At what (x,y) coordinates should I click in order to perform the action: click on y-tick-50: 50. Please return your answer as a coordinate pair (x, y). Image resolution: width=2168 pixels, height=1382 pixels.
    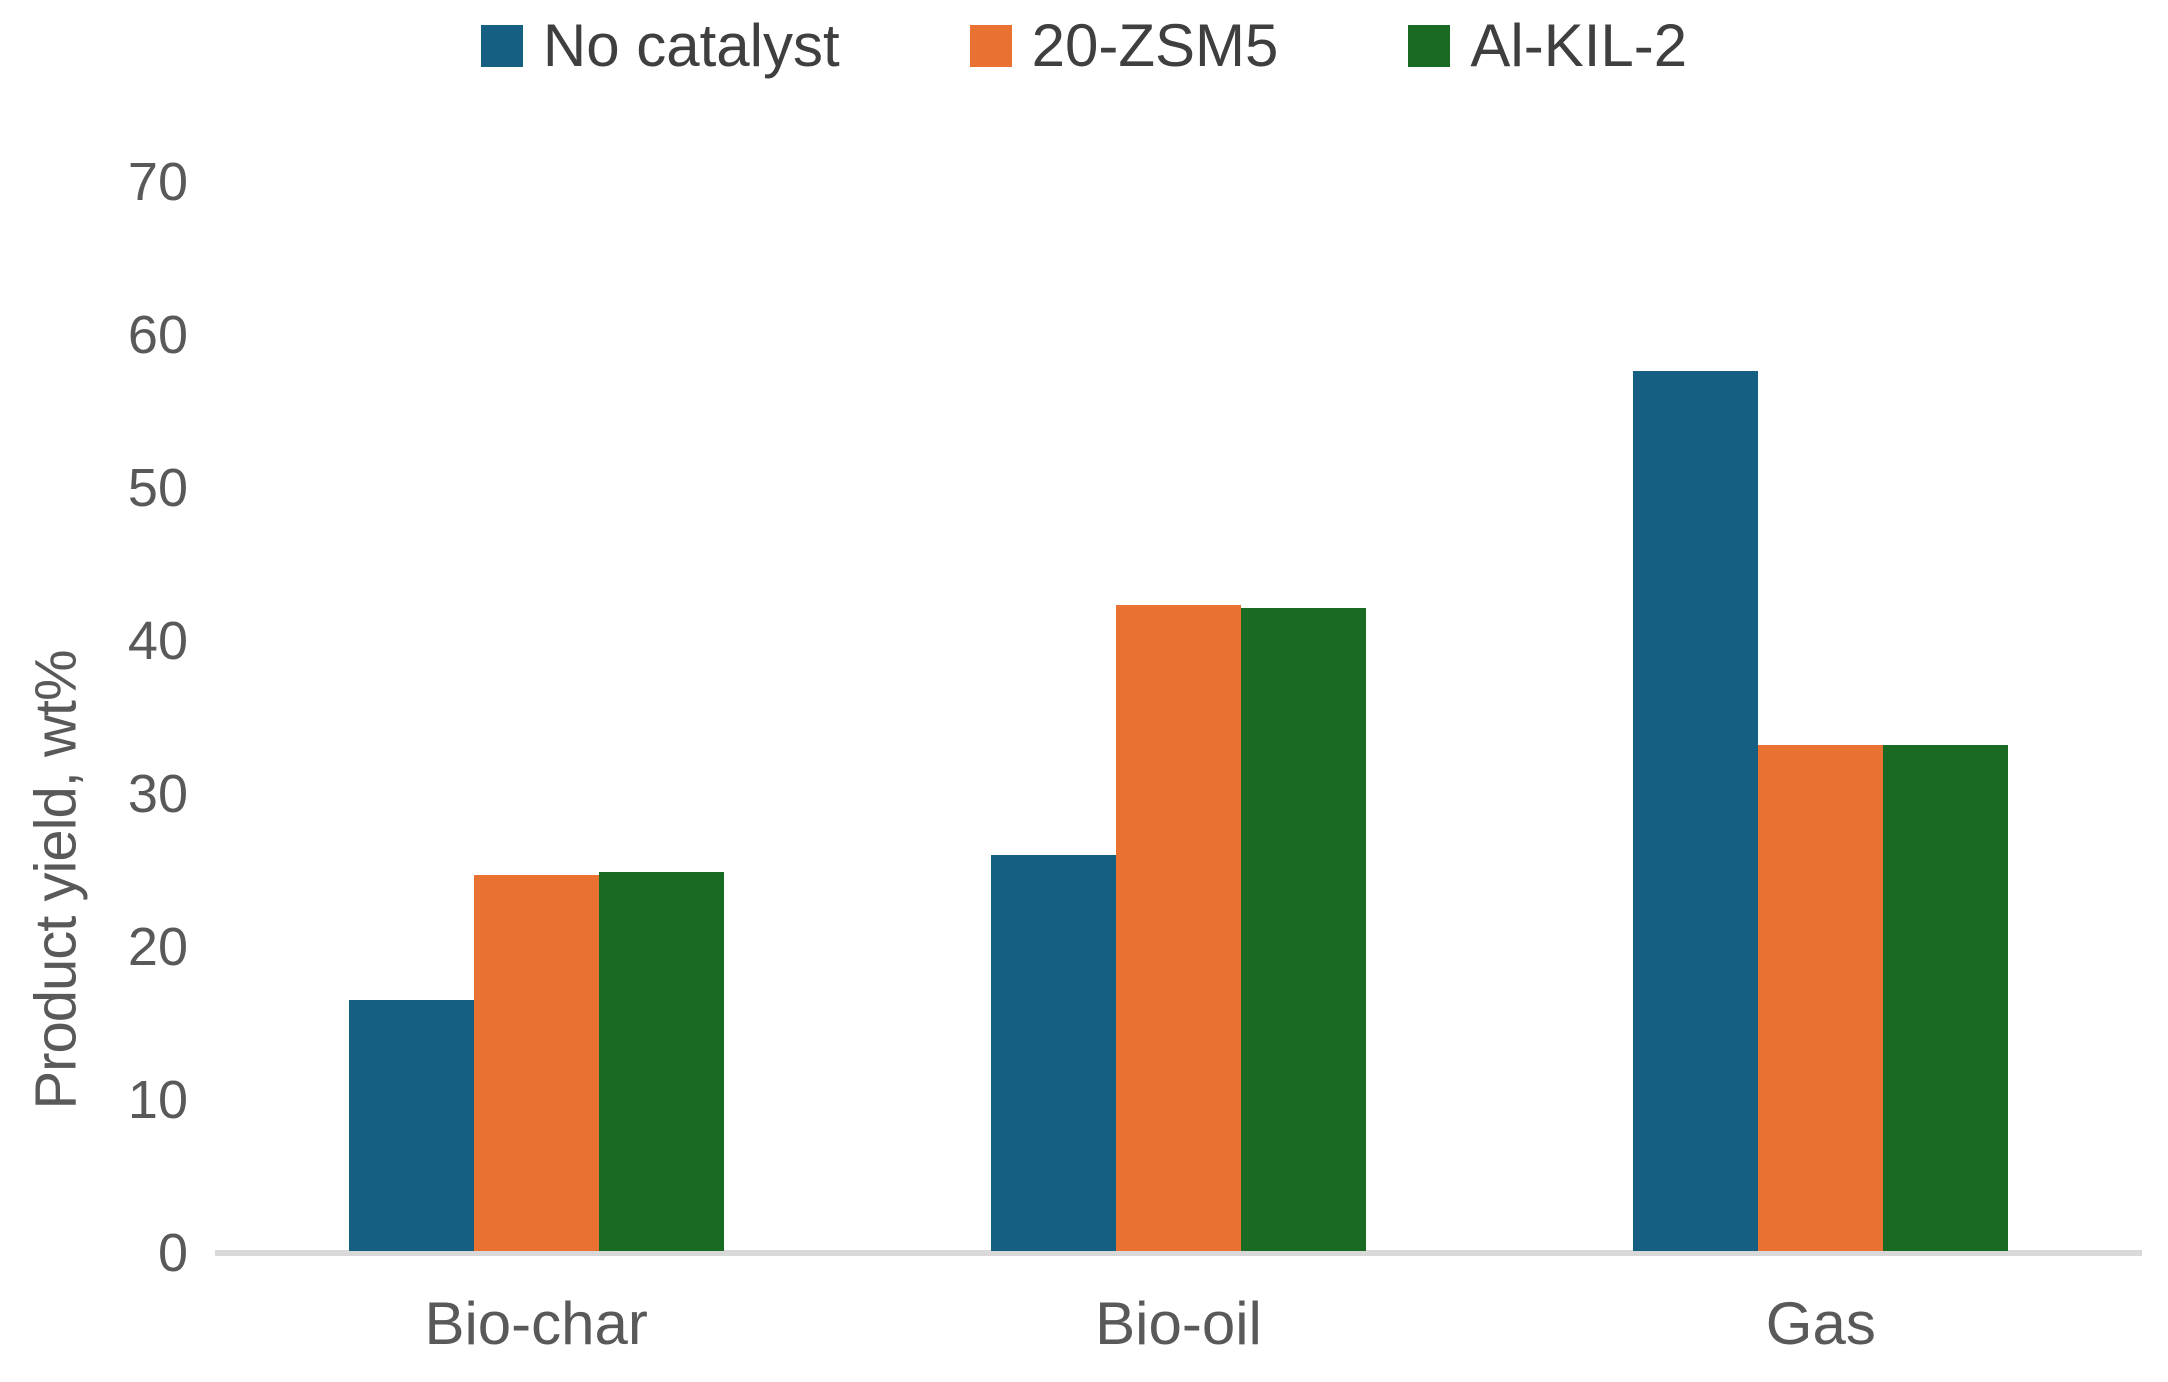
    Looking at the image, I should click on (157, 488).